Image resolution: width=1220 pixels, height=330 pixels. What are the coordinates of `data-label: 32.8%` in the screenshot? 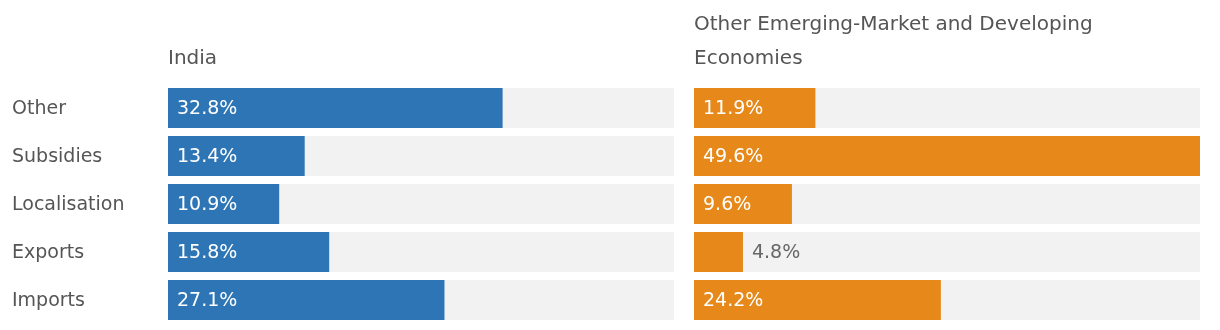 It's located at (207, 106).